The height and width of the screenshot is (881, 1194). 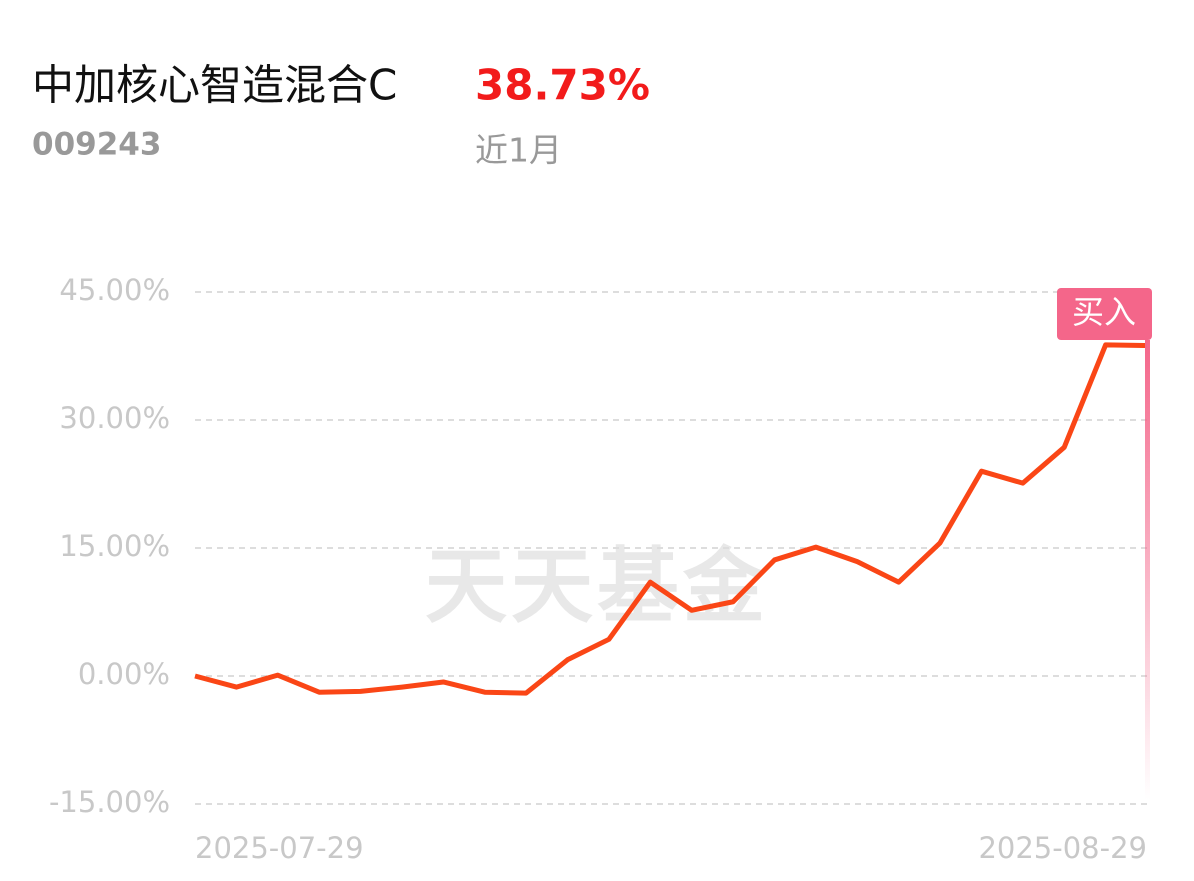 I want to click on y-tick-label: 45.00%, so click(x=114, y=290).